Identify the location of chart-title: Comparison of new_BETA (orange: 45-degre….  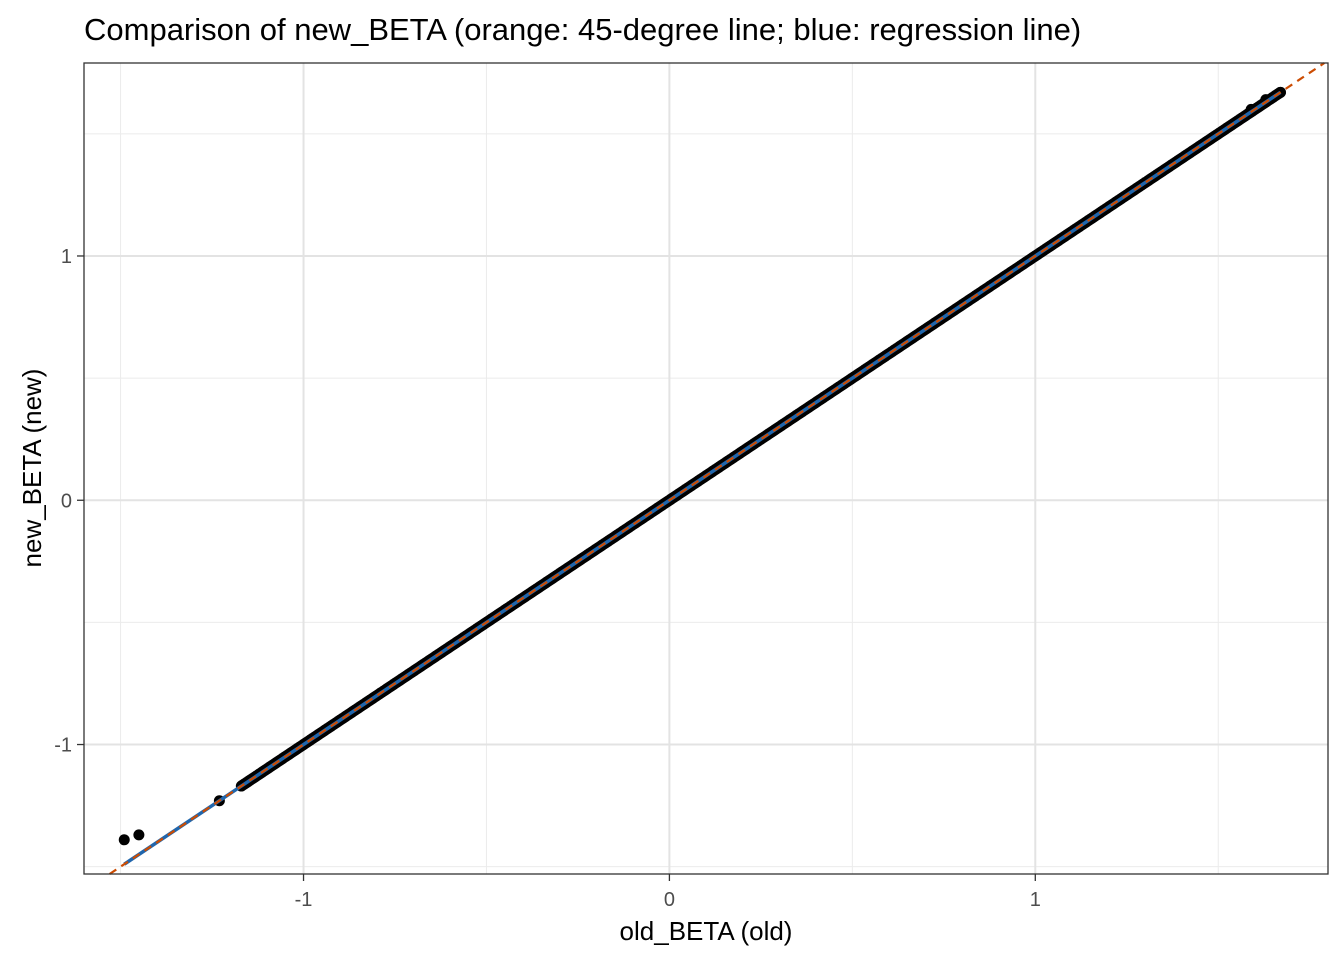
(582, 29).